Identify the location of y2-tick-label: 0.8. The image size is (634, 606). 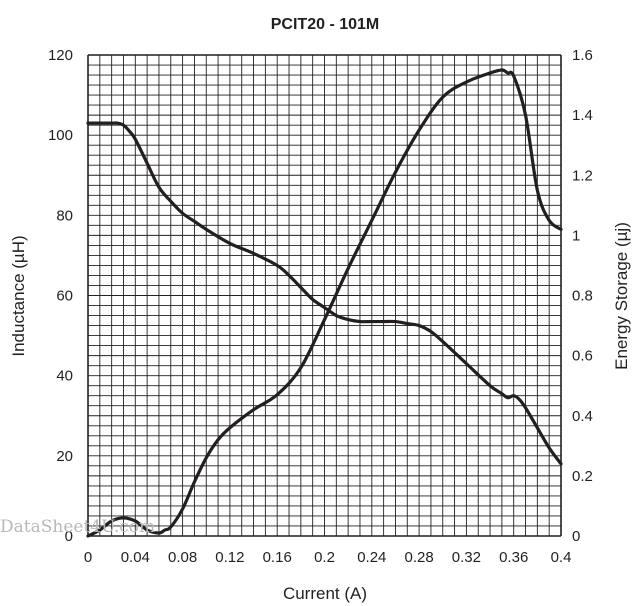
(582, 296).